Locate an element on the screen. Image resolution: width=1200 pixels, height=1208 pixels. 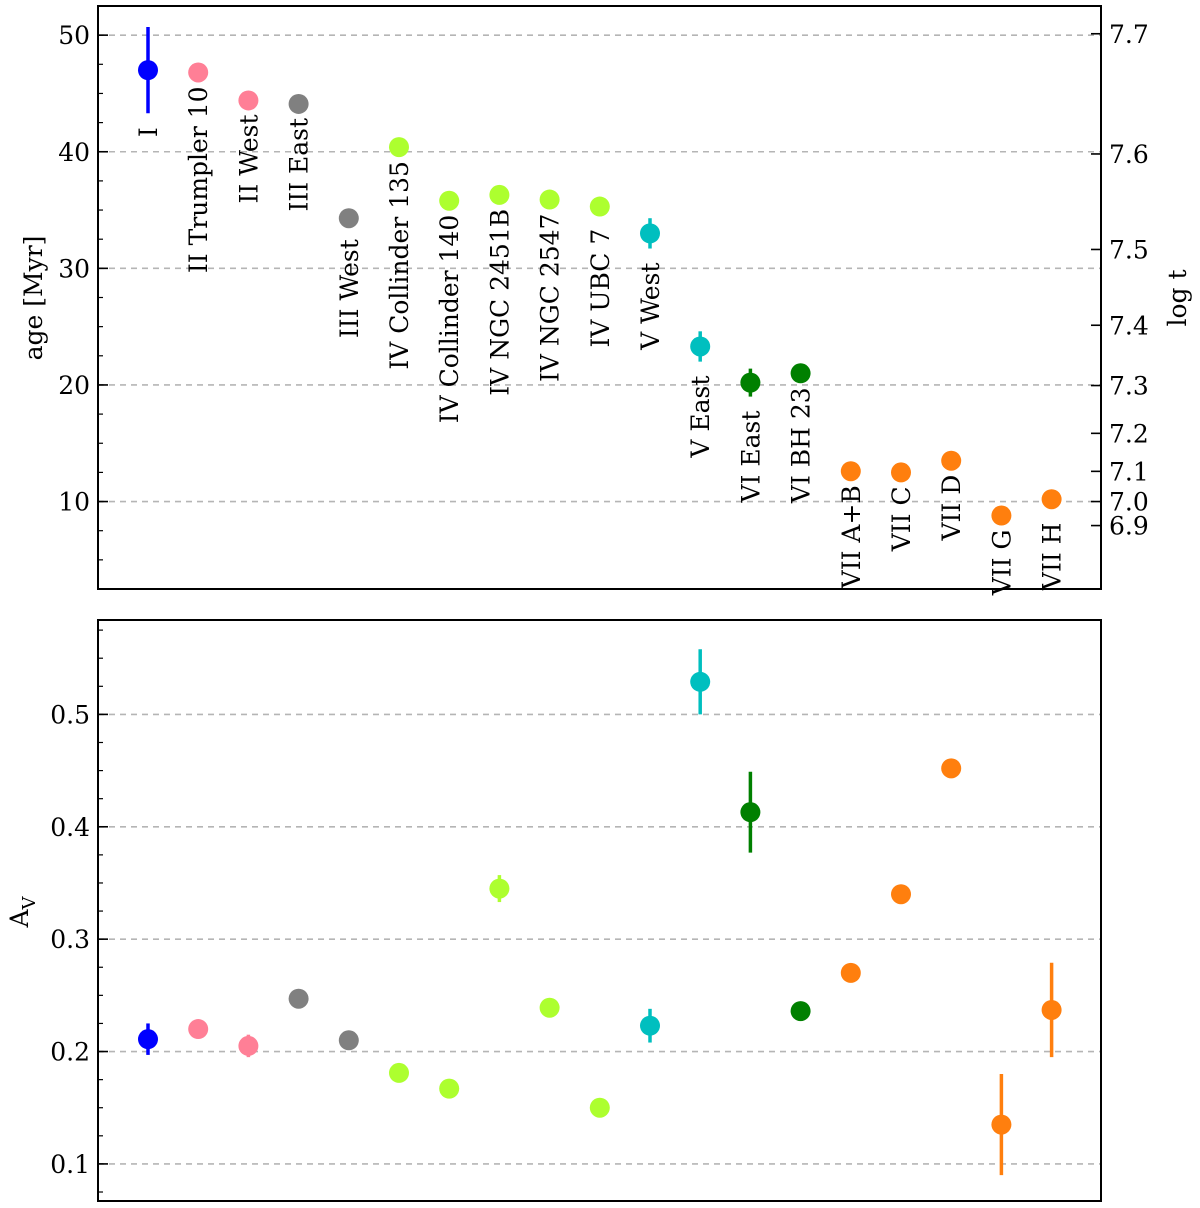
bottom-y-axis-label: AV is located at coordinates (22, 911).